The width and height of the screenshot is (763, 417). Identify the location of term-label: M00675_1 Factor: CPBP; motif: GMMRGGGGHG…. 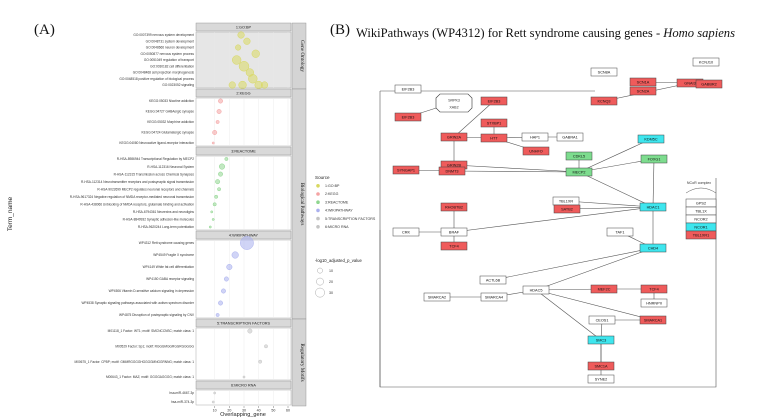
(134, 362).